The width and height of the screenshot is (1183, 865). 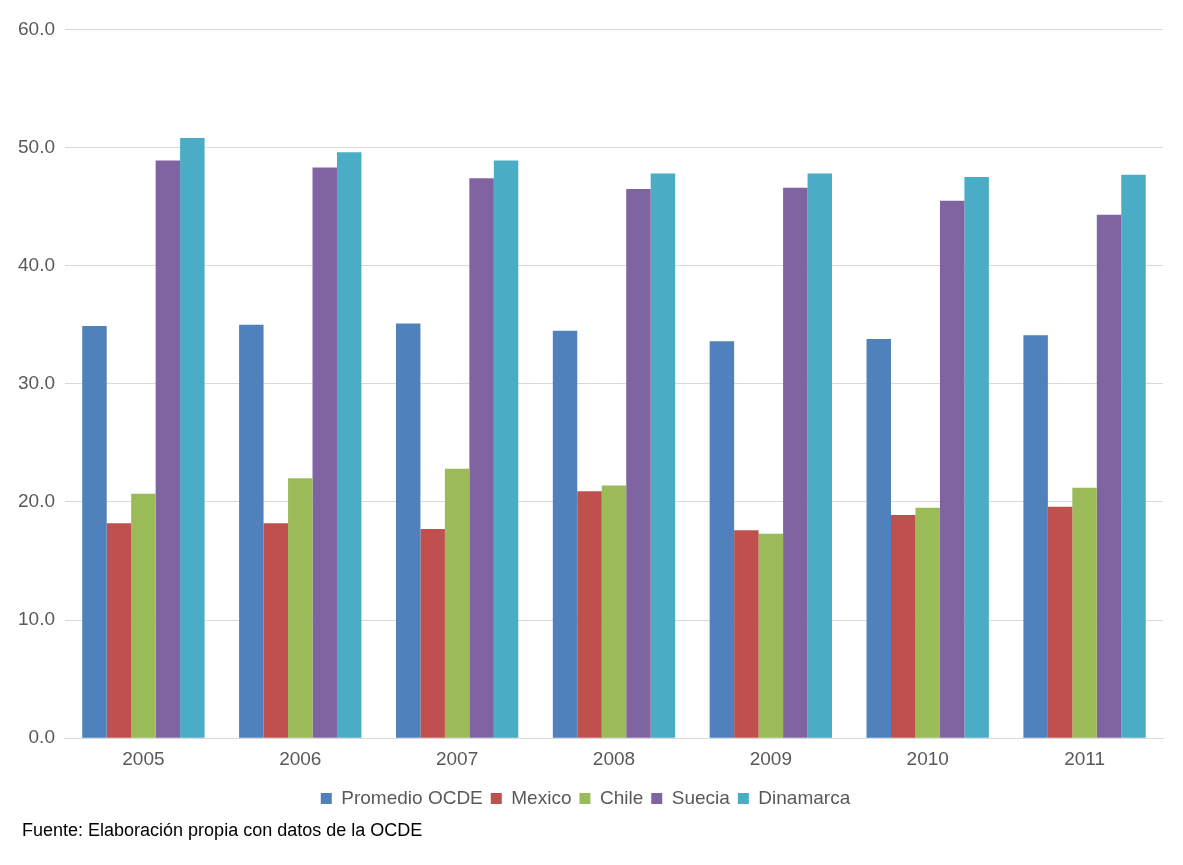 I want to click on y-tick-label: 20.0, so click(x=36, y=501).